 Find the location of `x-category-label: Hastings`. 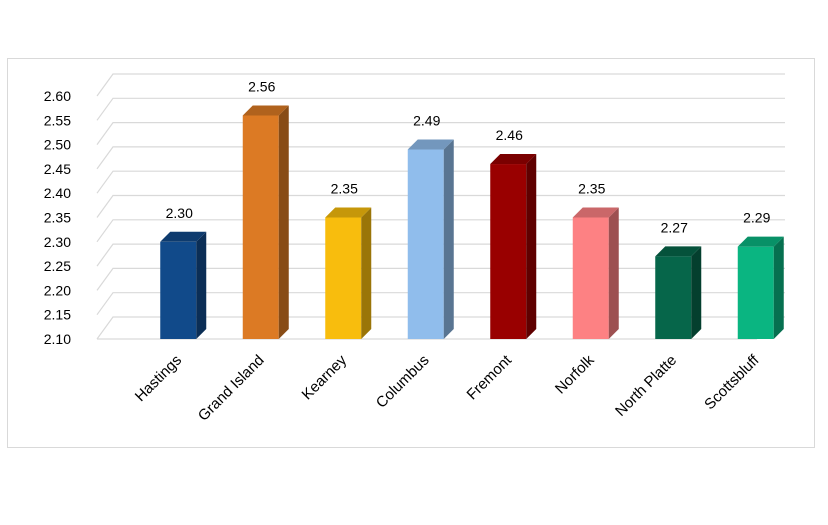

x-category-label: Hastings is located at coordinates (158, 378).